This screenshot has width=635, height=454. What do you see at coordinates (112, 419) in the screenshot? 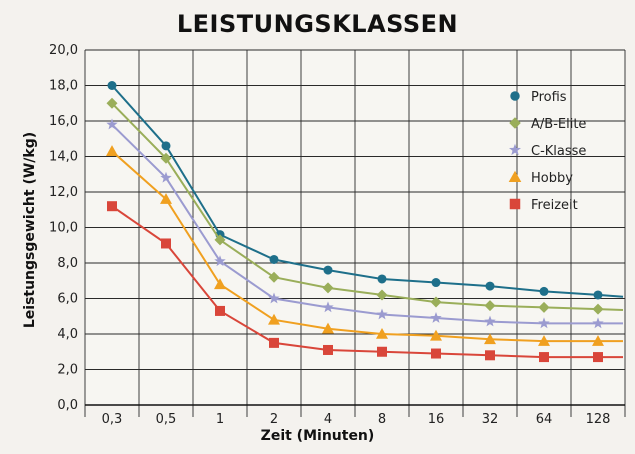
I see `x-tick-label: 0,3` at bounding box center [112, 419].